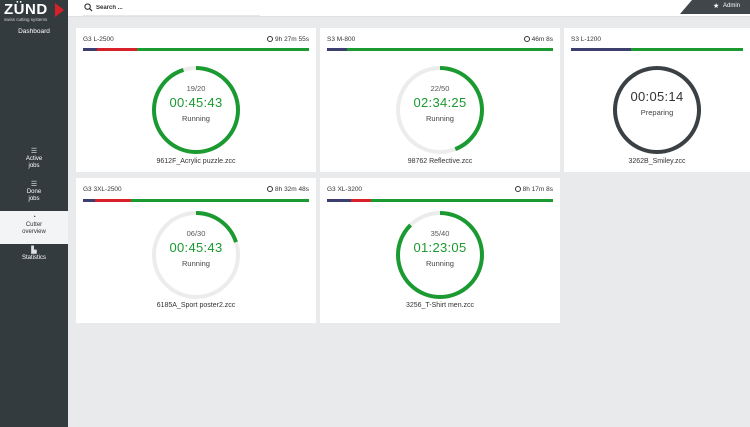 This screenshot has height=427, width=750. What do you see at coordinates (34, 250) in the screenshot?
I see `chart-icon: ▙` at bounding box center [34, 250].